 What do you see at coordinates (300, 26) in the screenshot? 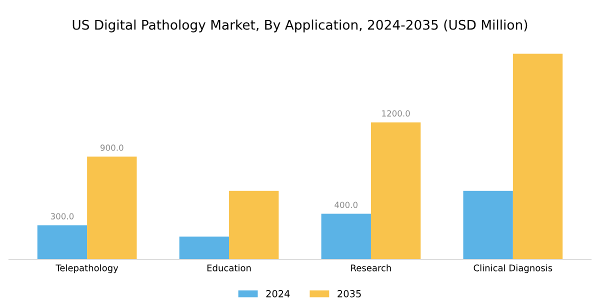
I see `chart-title: US Digital Pathology Market, By Application, 2024-2035 (USD Million)` at bounding box center [300, 26].